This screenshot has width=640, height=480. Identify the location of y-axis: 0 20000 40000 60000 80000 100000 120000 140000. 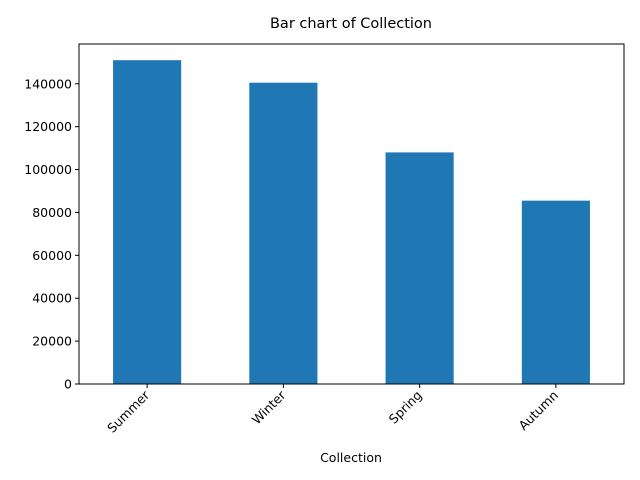
(51, 234).